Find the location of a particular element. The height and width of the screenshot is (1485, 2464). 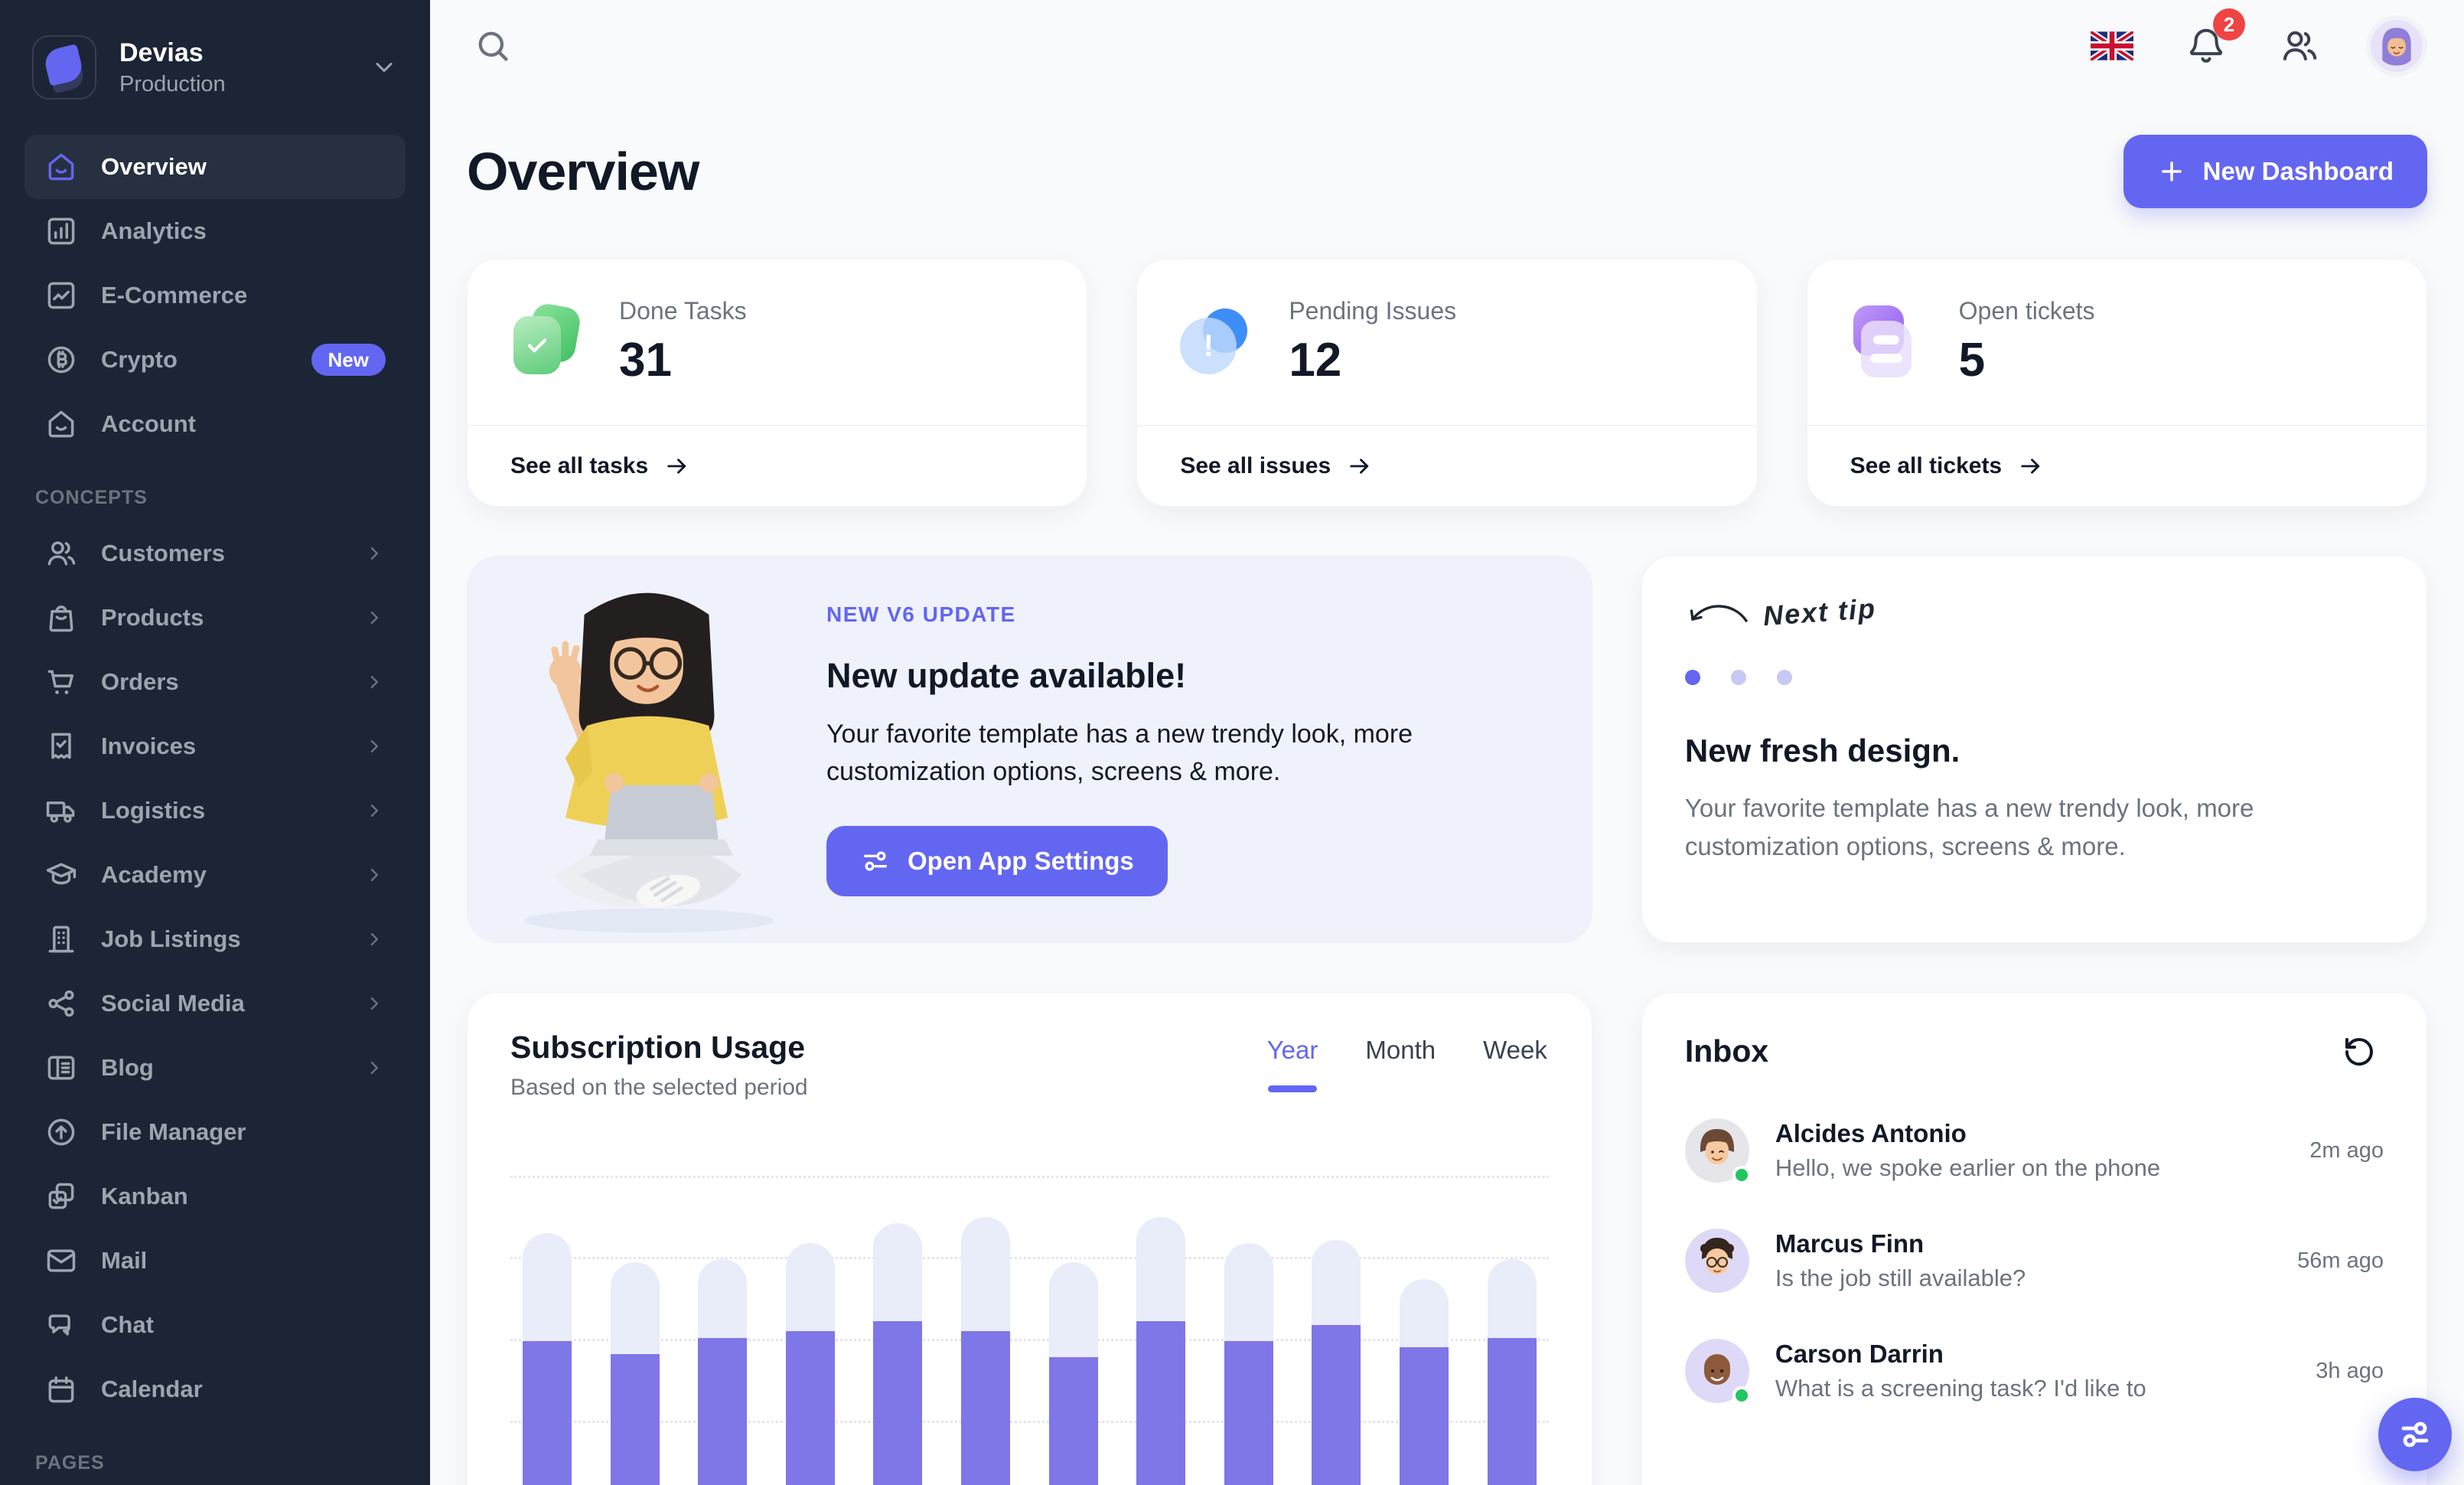

ticket-doc-icon is located at coordinates (1887, 342).